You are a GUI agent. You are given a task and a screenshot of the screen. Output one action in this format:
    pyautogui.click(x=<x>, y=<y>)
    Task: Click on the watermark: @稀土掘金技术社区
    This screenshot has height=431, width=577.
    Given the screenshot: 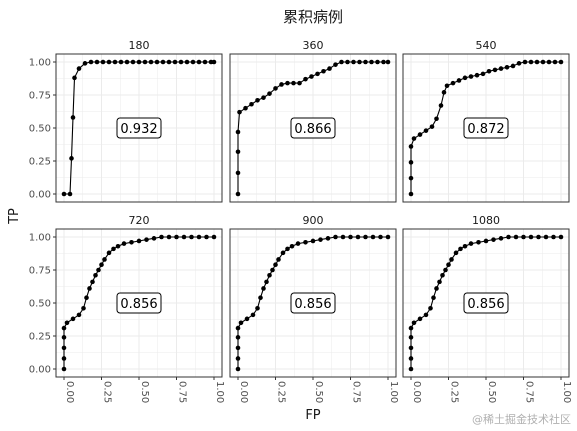 What is the action you would take?
    pyautogui.click(x=521, y=419)
    